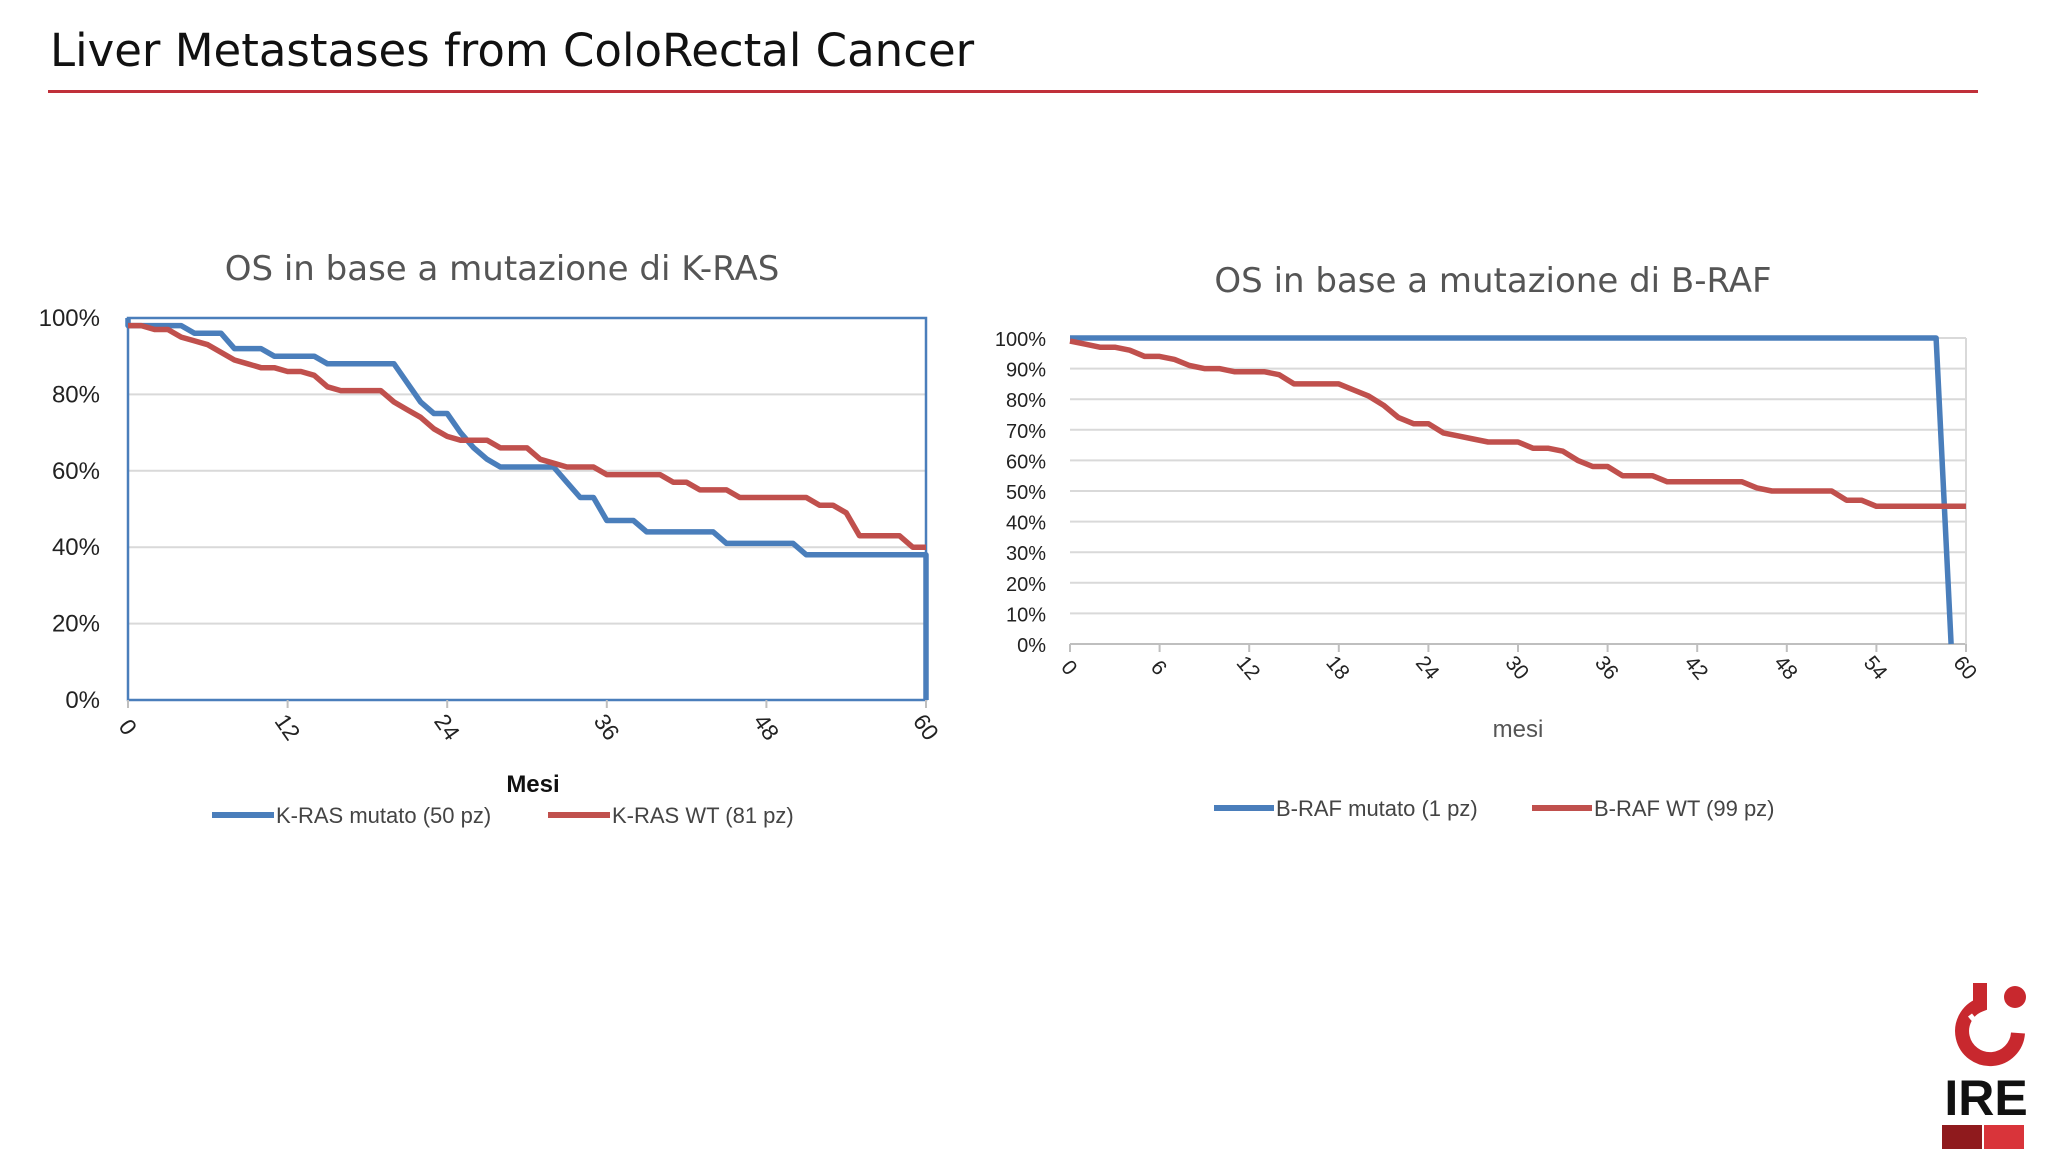 The width and height of the screenshot is (2048, 1153). What do you see at coordinates (69, 509) in the screenshot?
I see `kras-y-axis: 0% 20% 40% 60% 80% 100%` at bounding box center [69, 509].